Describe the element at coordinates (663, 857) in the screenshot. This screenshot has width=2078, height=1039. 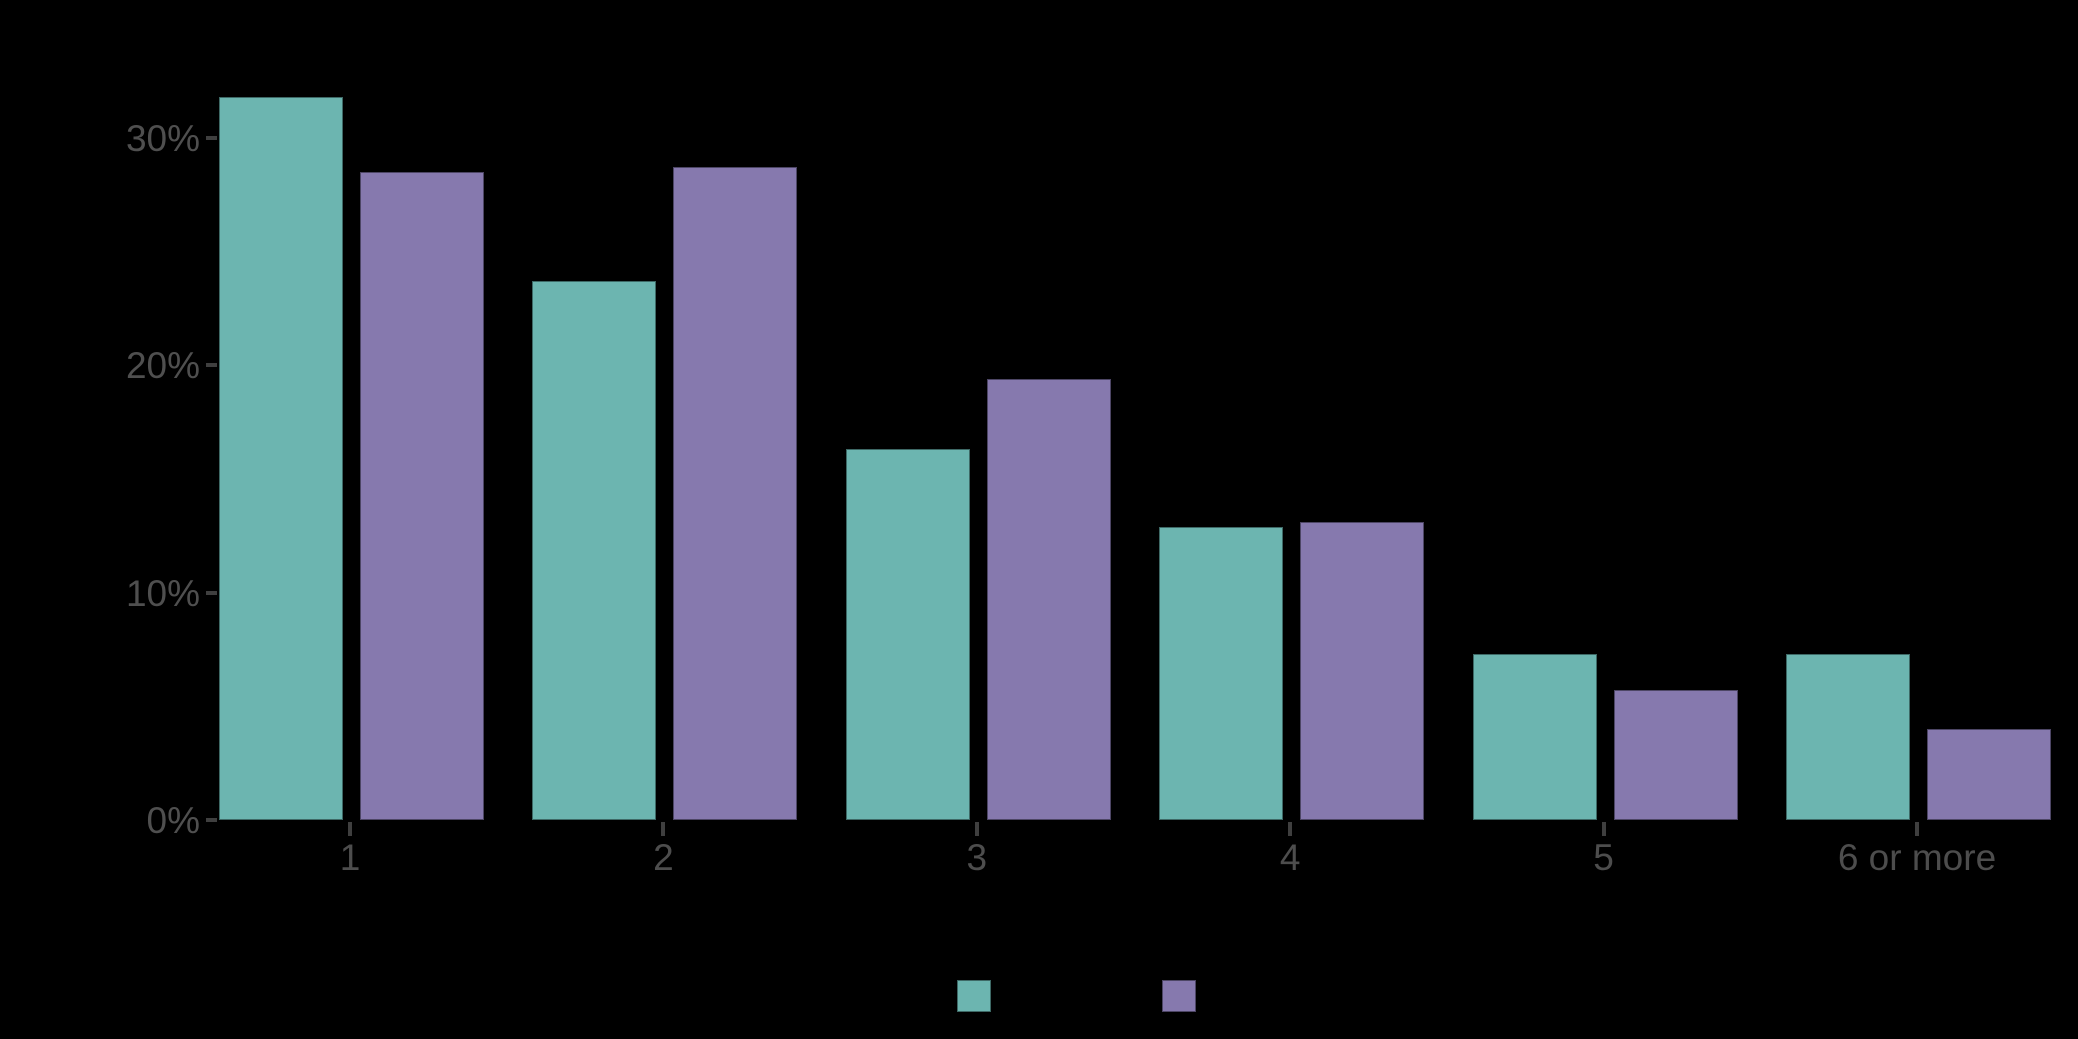
I see `x-axis-tick-label: 2` at that location.